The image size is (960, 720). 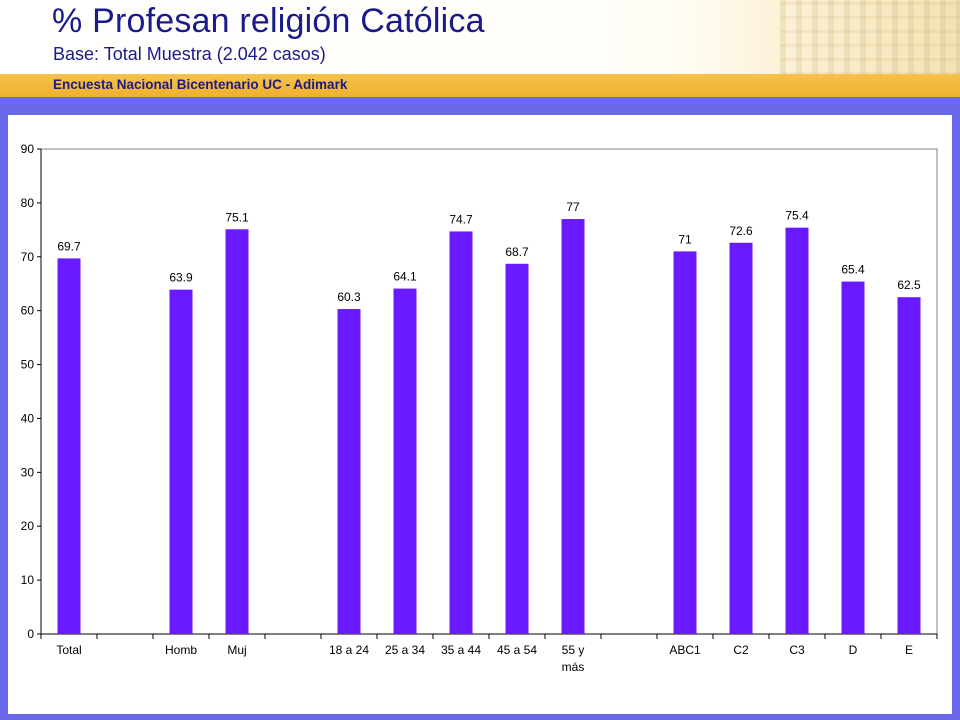 I want to click on y-tick-label: 60, so click(x=28, y=311).